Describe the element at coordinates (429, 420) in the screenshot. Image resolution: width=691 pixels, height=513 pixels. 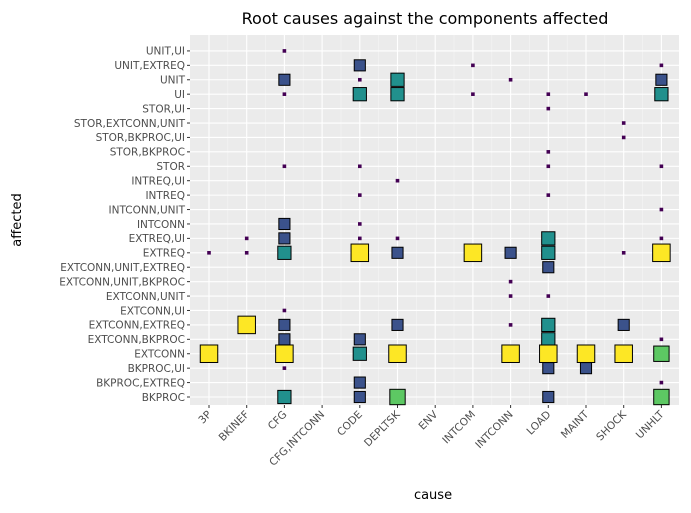
I see `x-tick-label: ENV` at that location.